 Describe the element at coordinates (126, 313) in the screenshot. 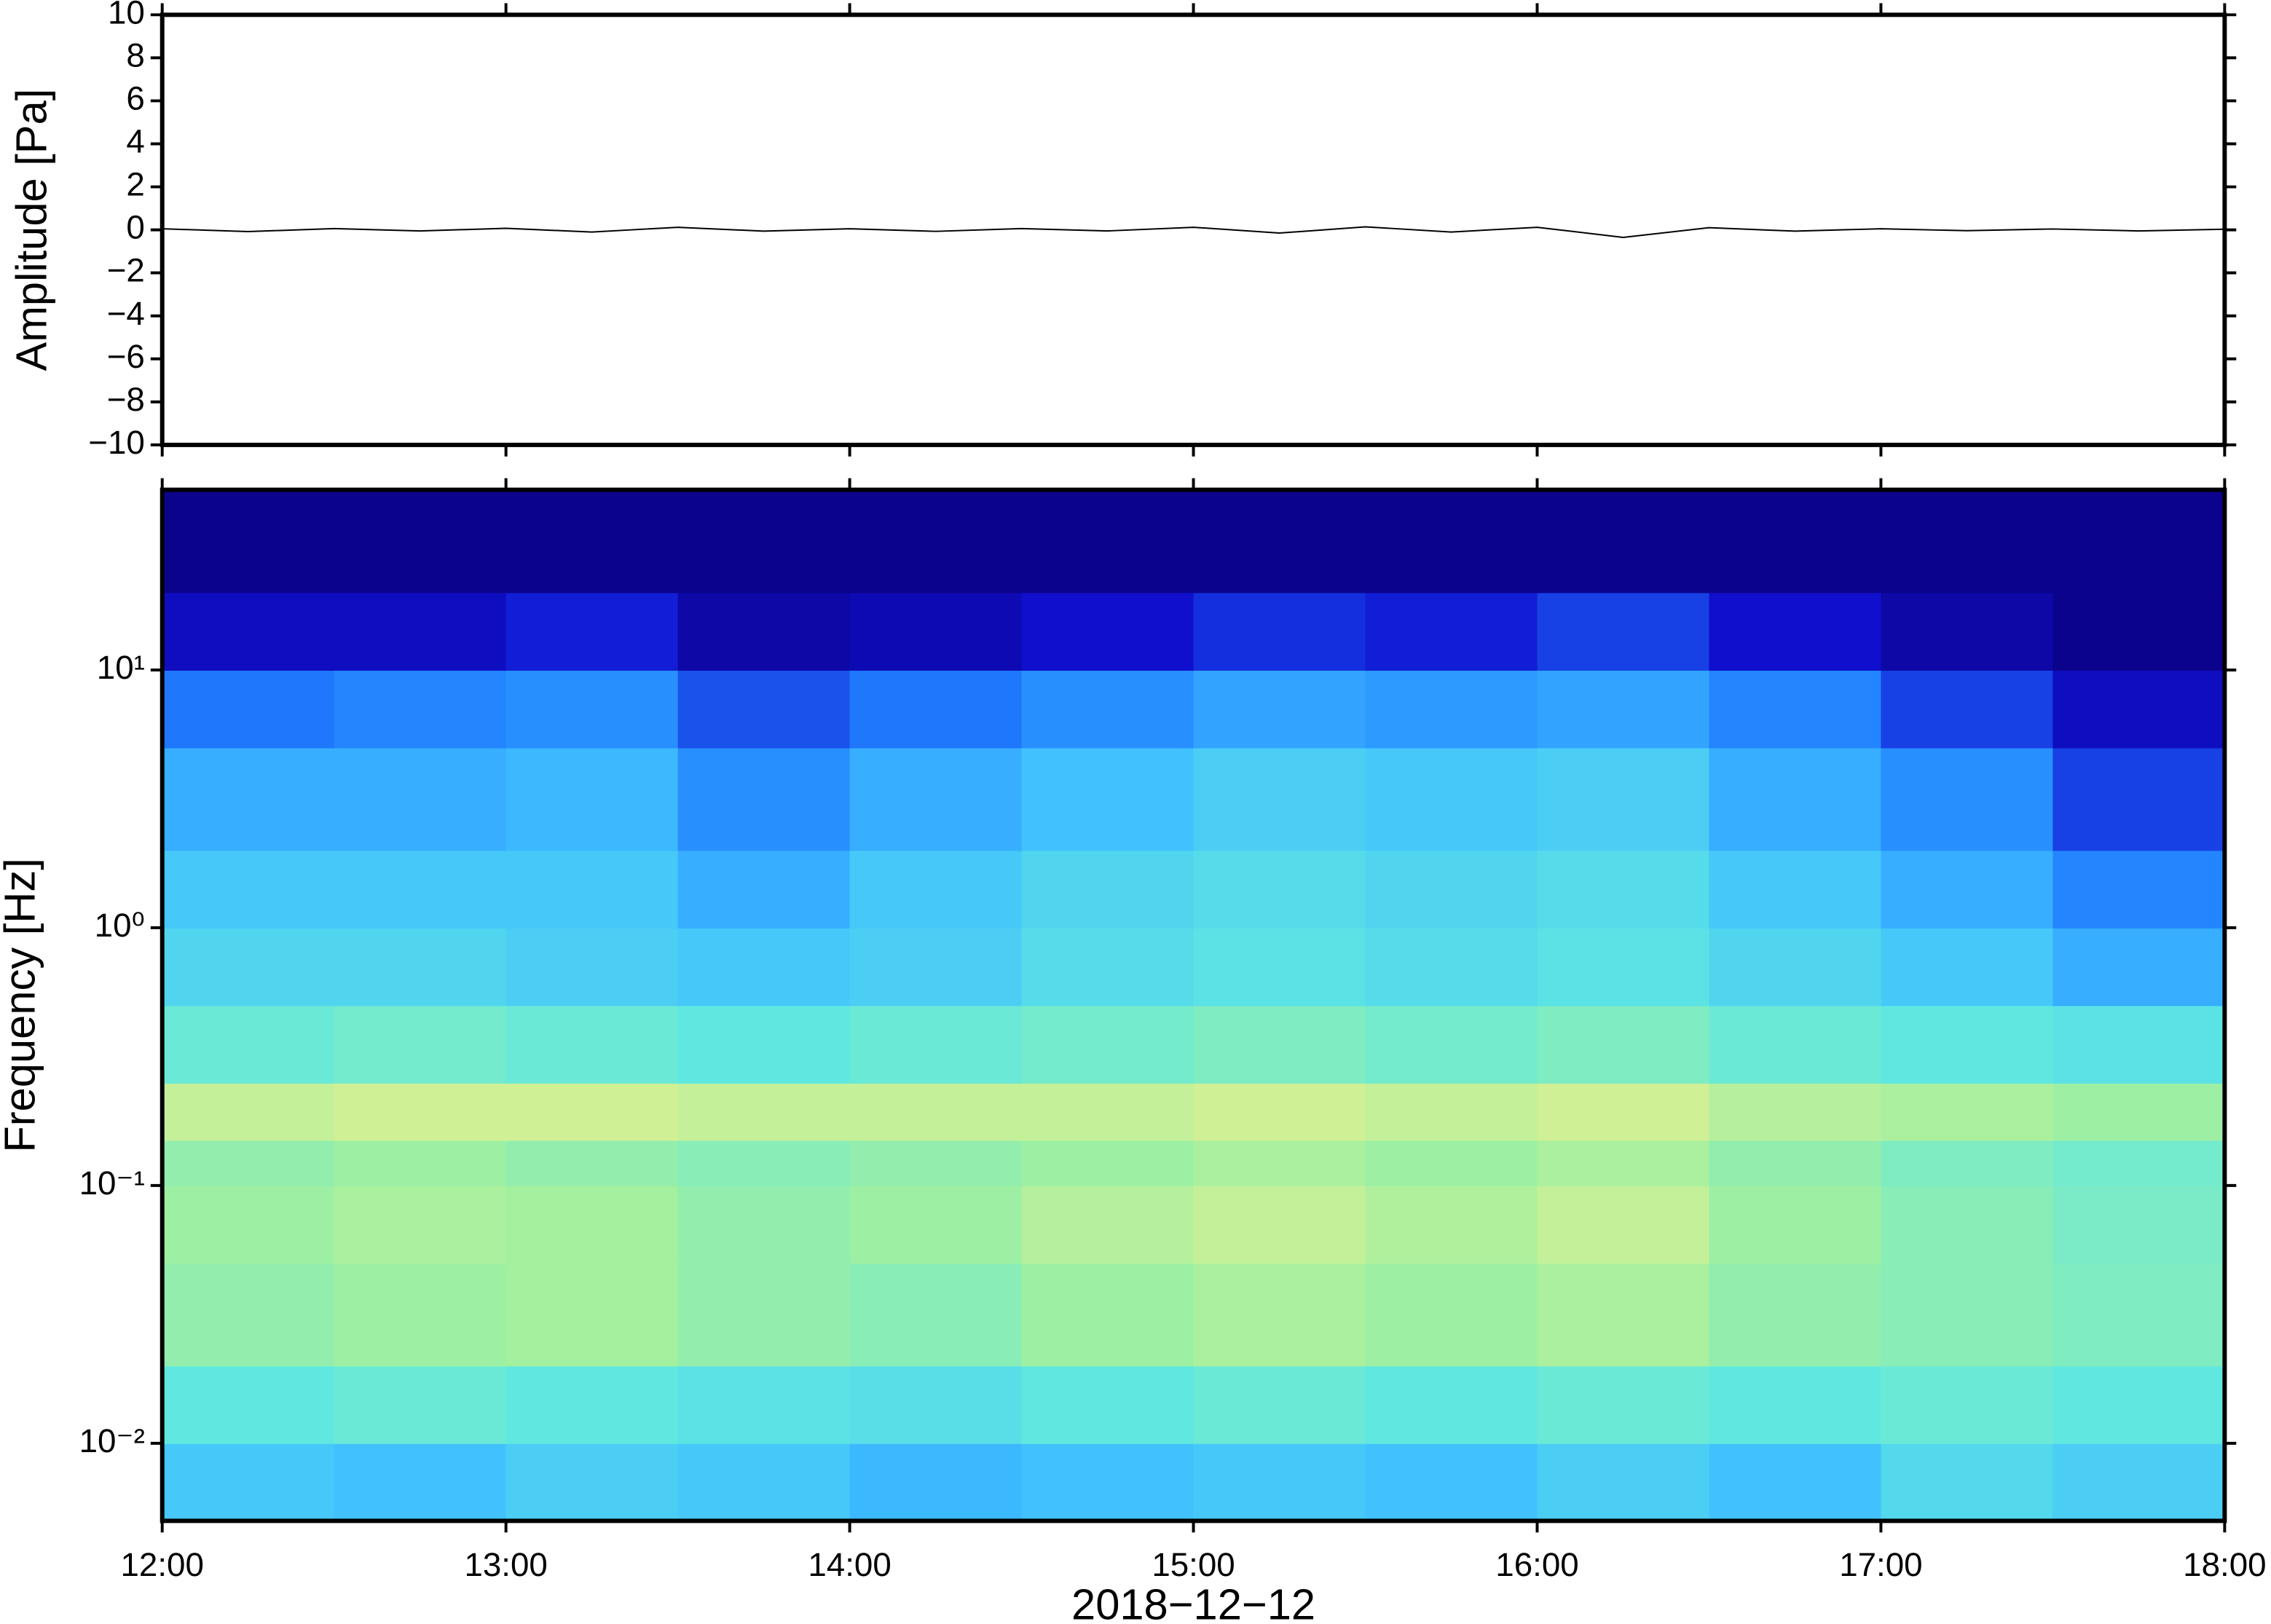

I see `y-tick-label: −4` at that location.